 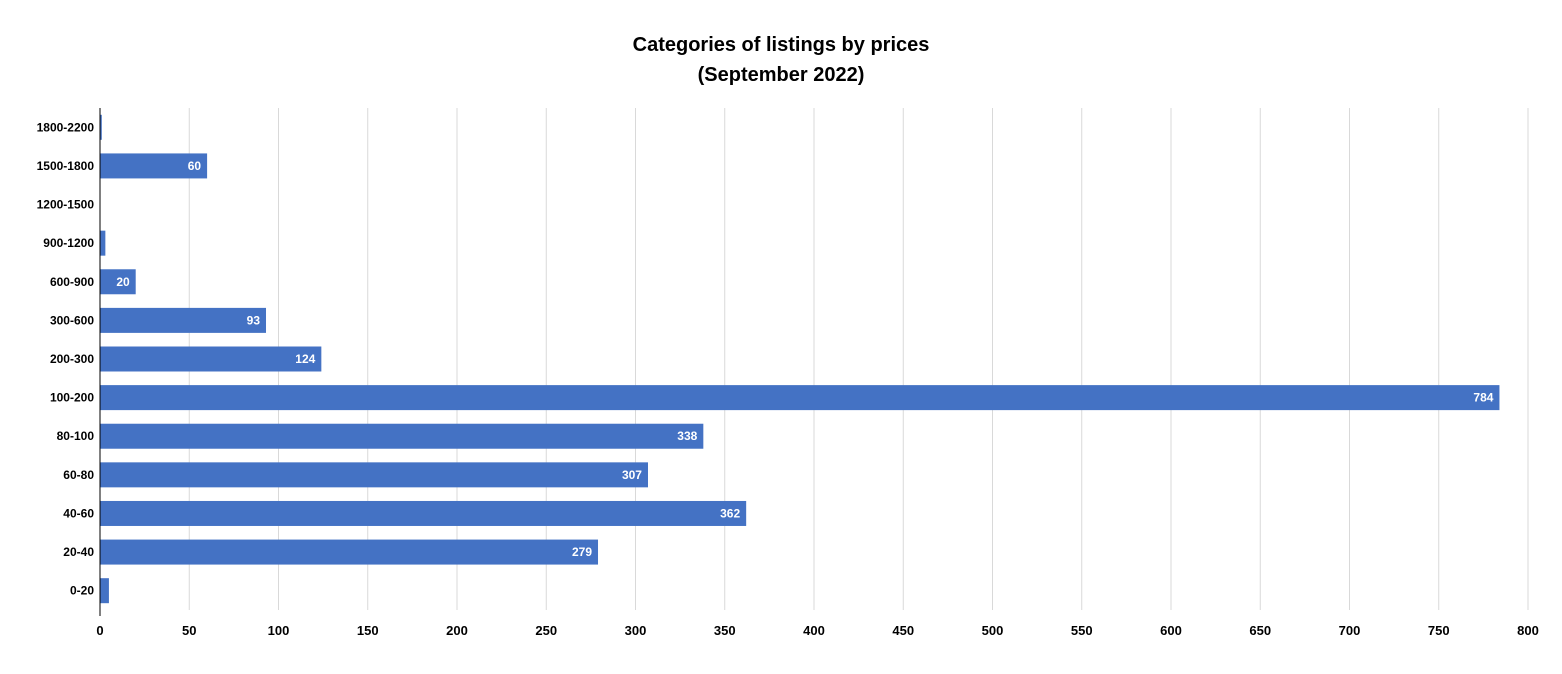 I want to click on x-tick-label: 450, so click(x=903, y=630).